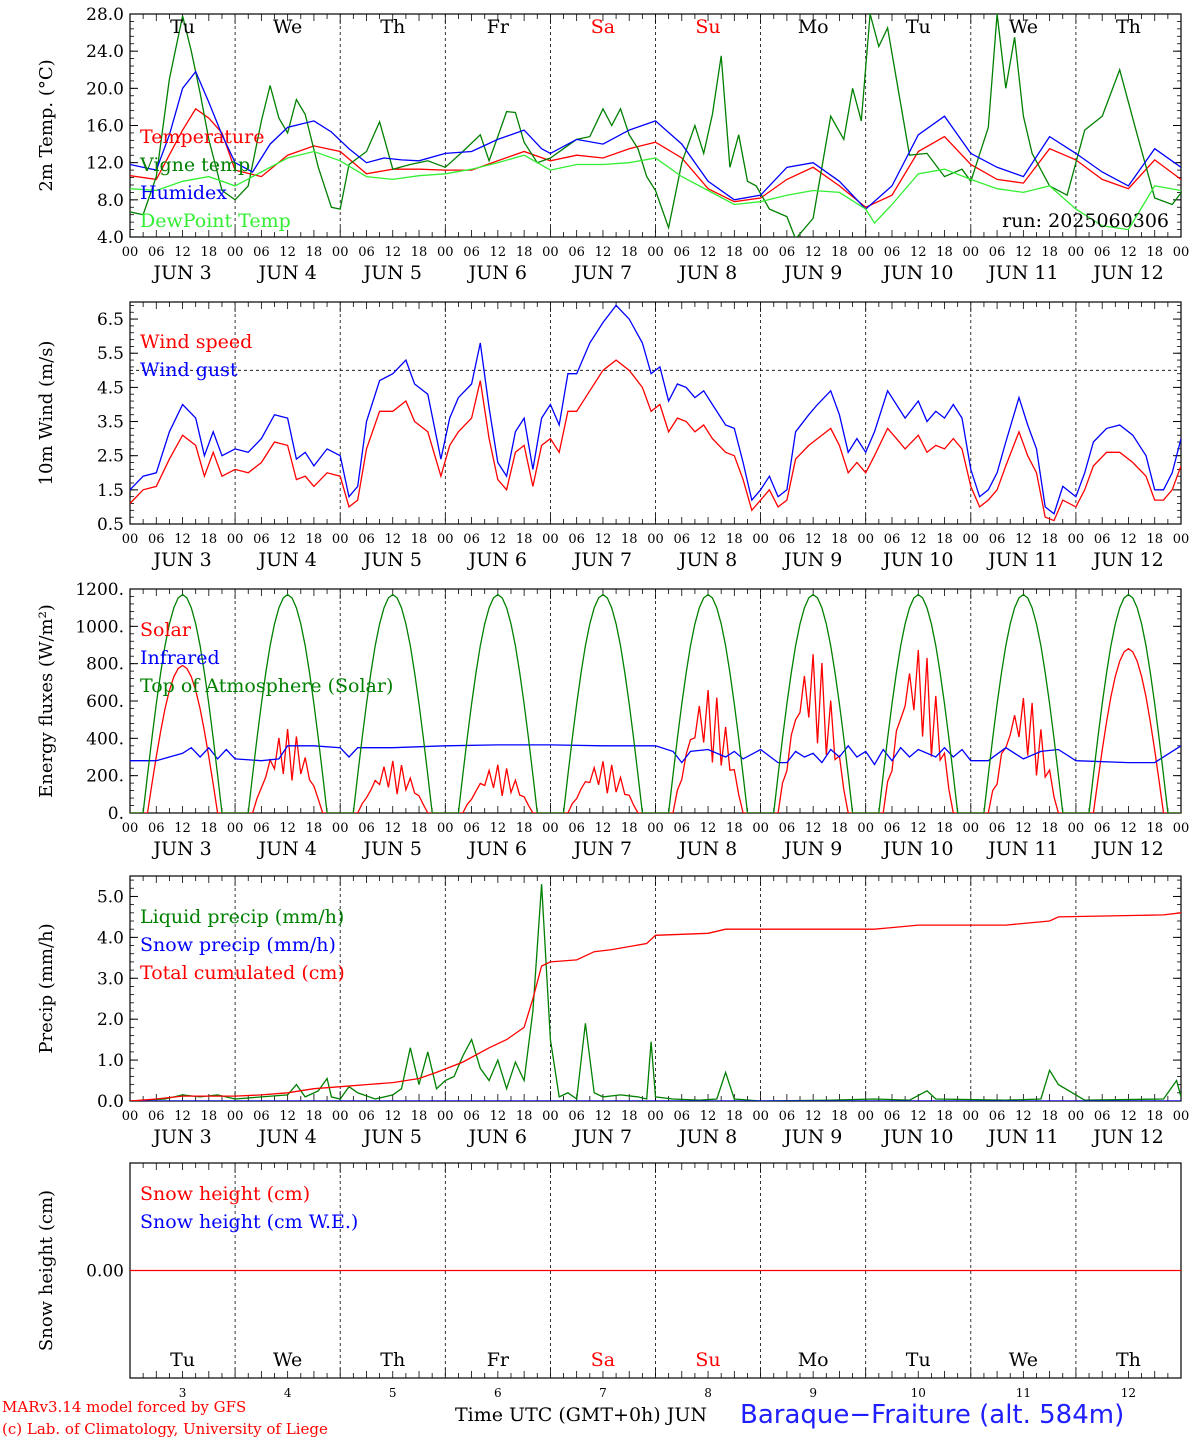 This screenshot has width=1194, height=1440. Describe the element at coordinates (105, 665) in the screenshot. I see `y-tick-label: 800.` at that location.